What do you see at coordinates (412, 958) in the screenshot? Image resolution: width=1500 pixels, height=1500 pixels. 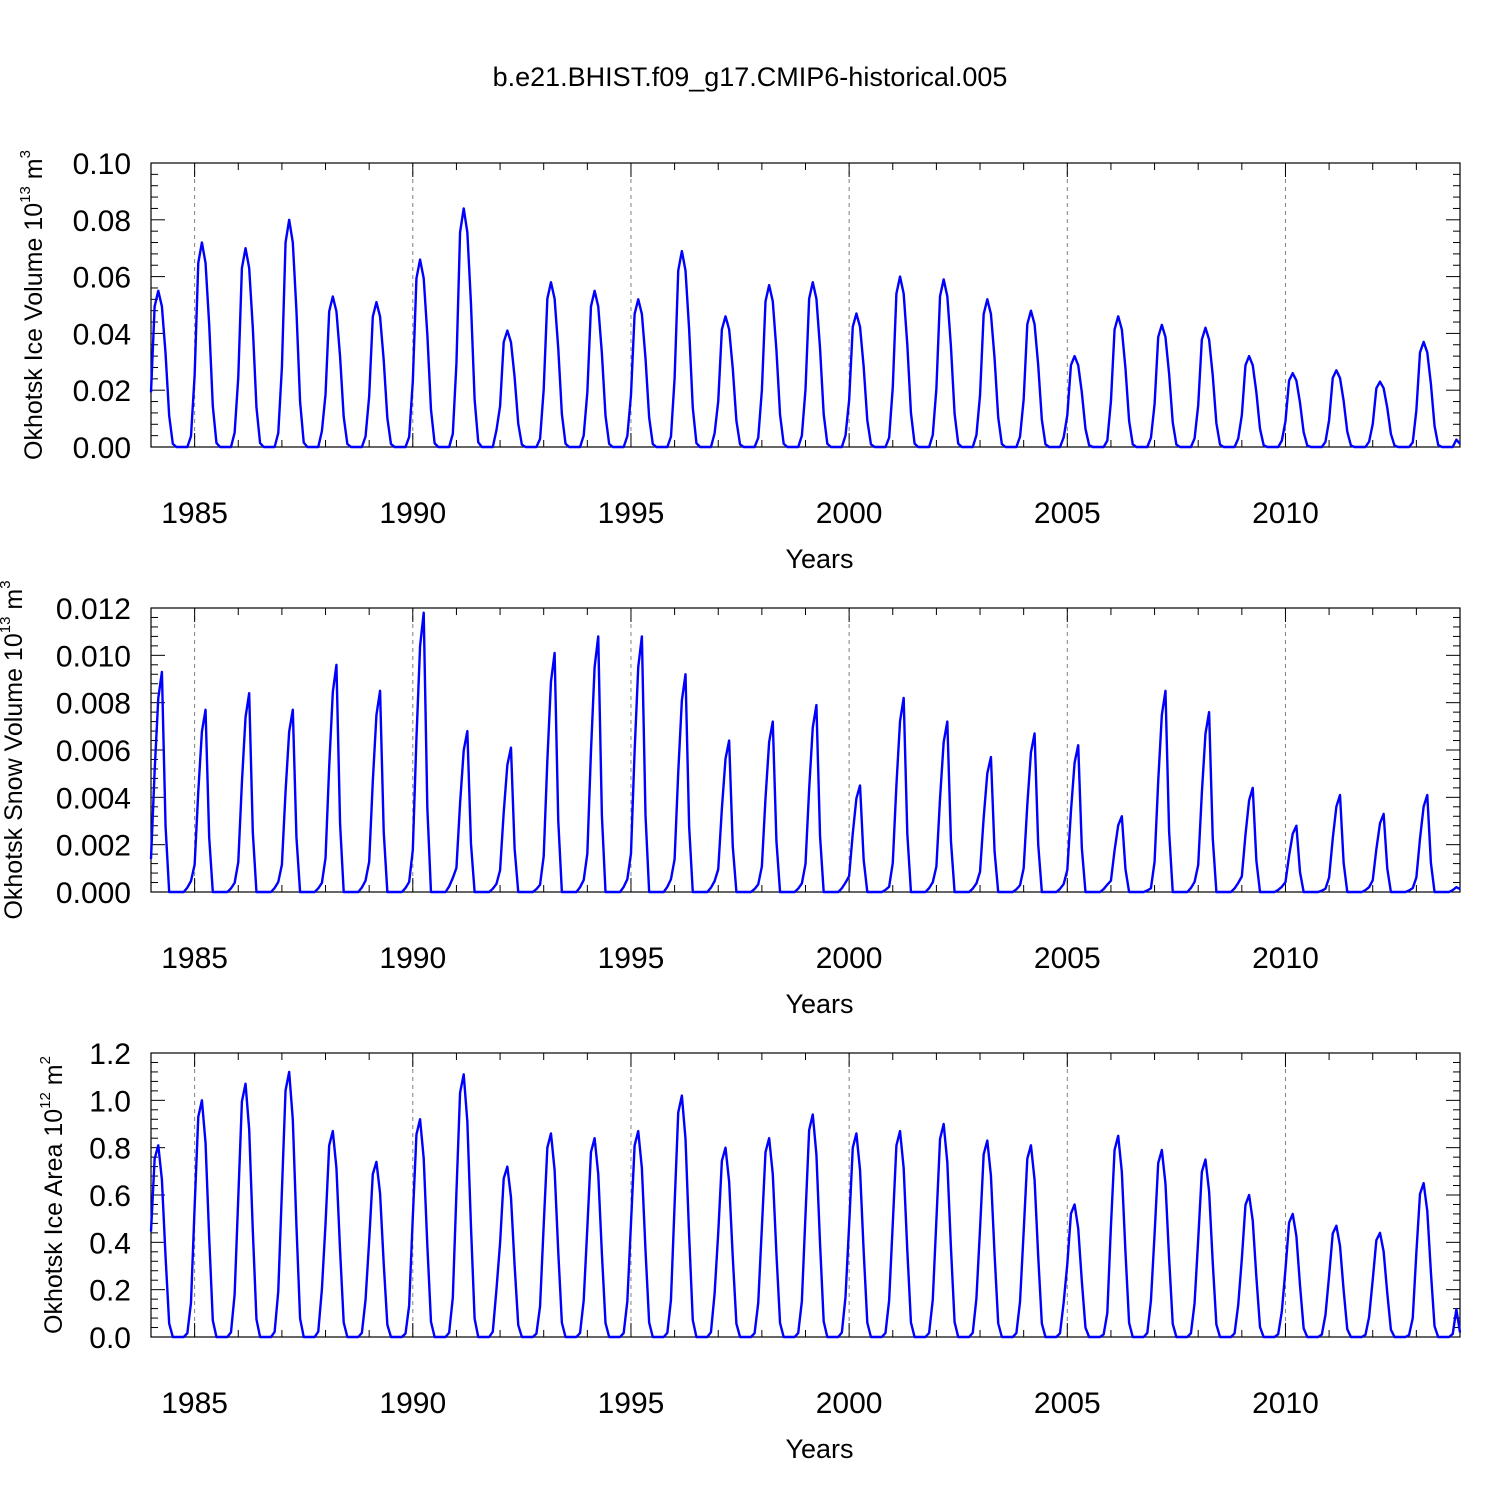 I see `snow-volume-xtick-label: 1990` at bounding box center [412, 958].